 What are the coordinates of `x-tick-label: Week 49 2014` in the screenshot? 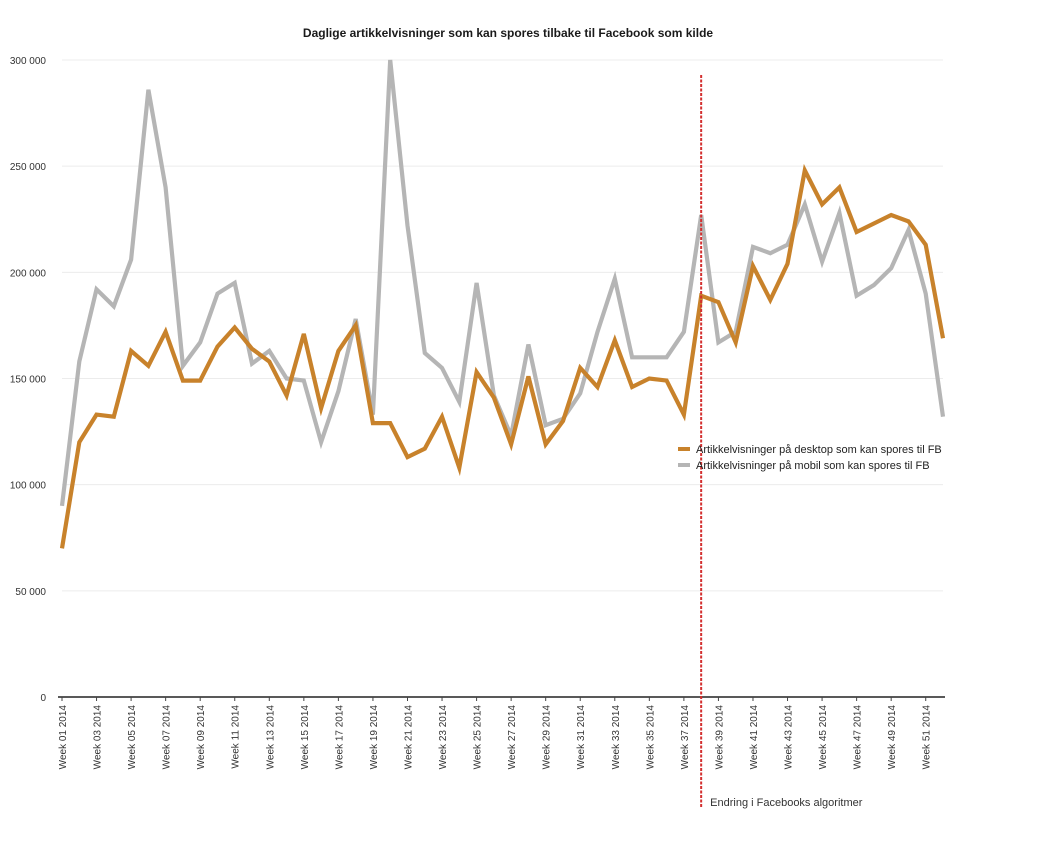 It's located at (892, 737).